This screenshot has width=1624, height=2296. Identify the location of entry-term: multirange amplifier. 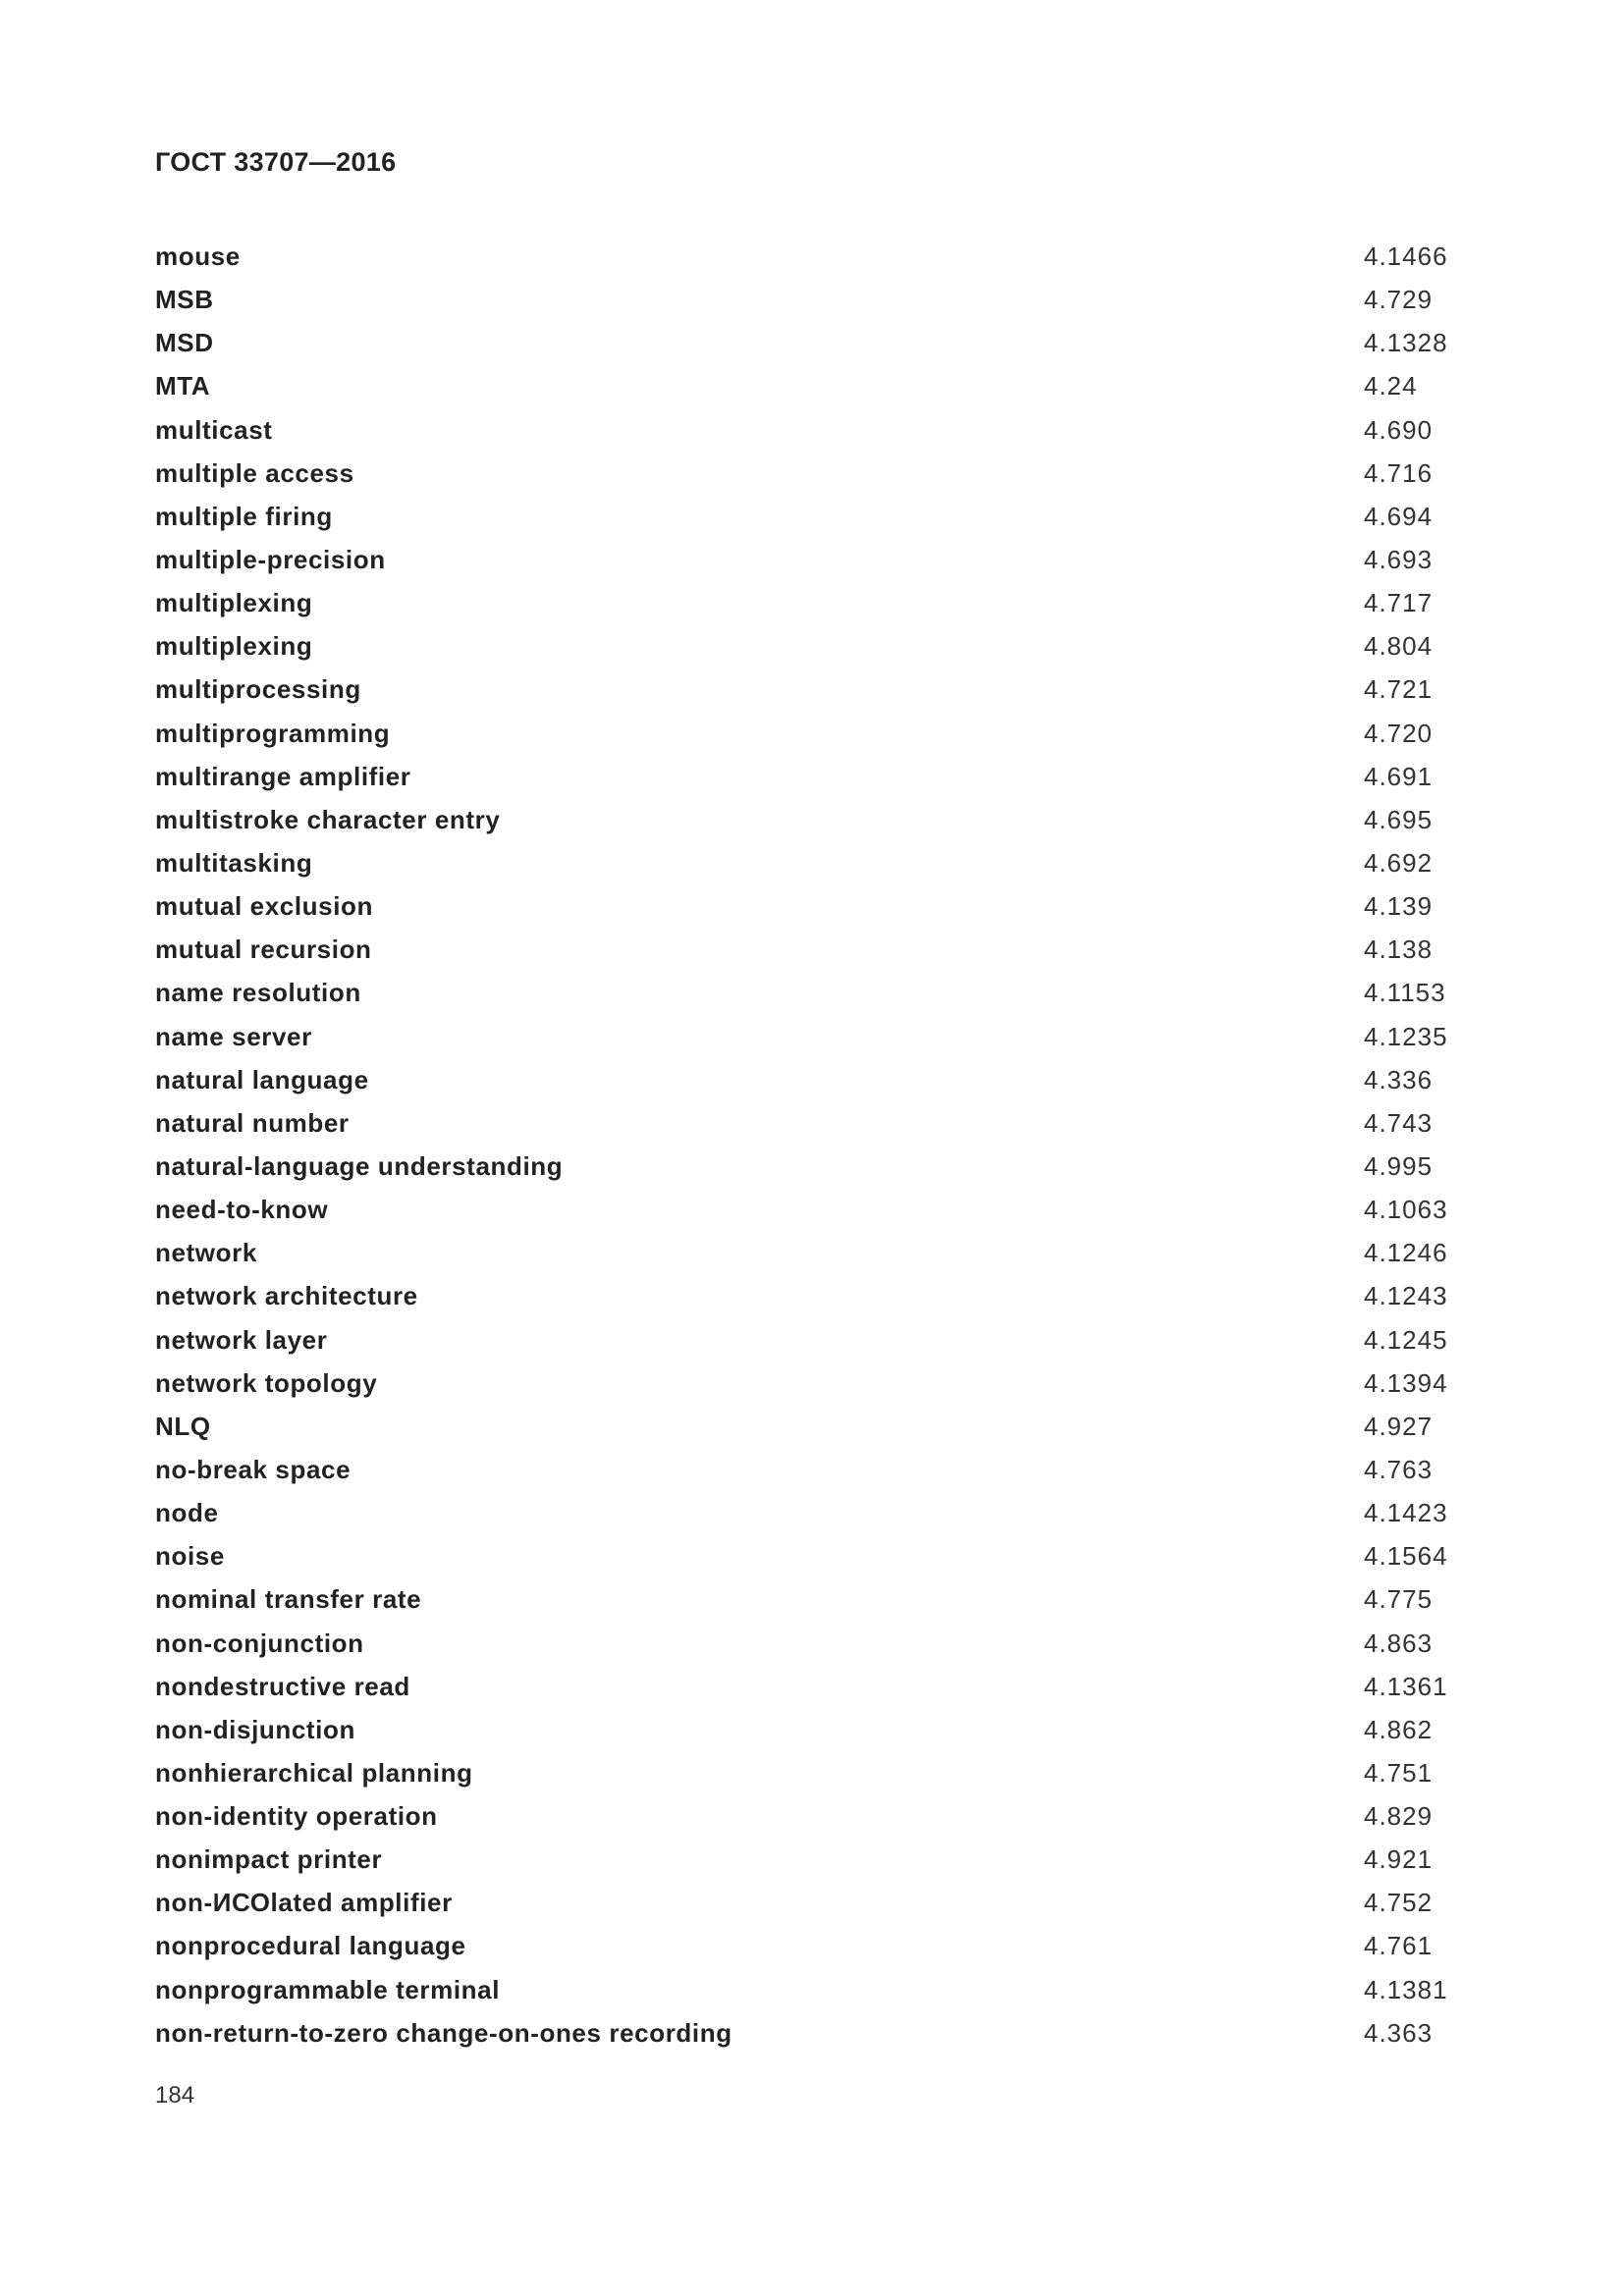
(283, 776).